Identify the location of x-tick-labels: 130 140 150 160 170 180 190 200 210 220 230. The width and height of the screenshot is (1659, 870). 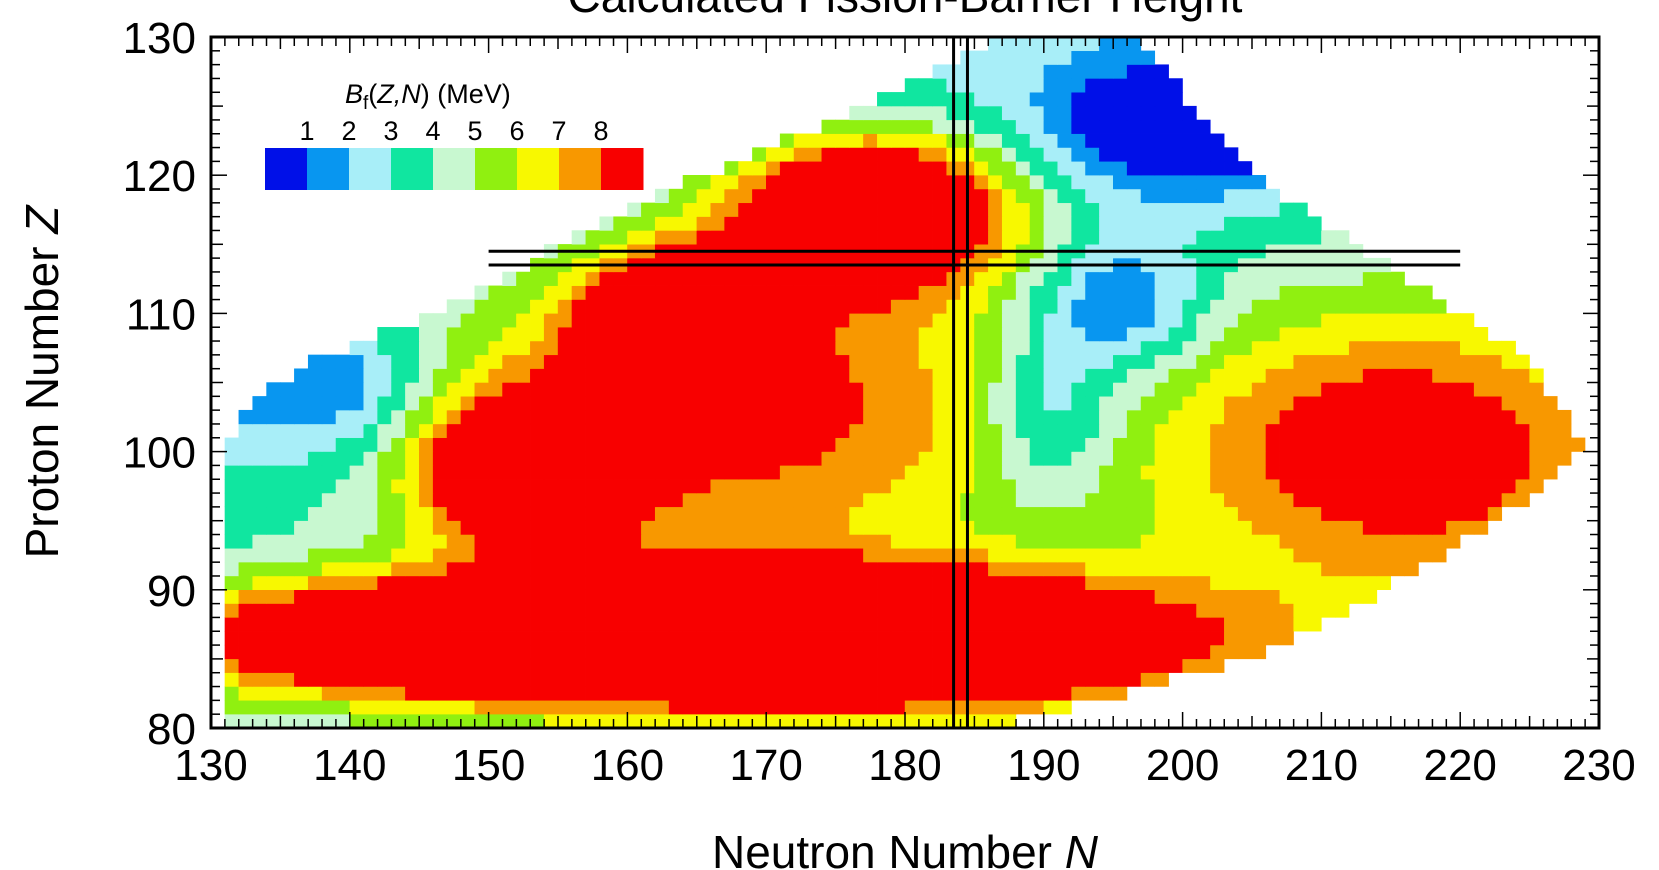
(904, 765).